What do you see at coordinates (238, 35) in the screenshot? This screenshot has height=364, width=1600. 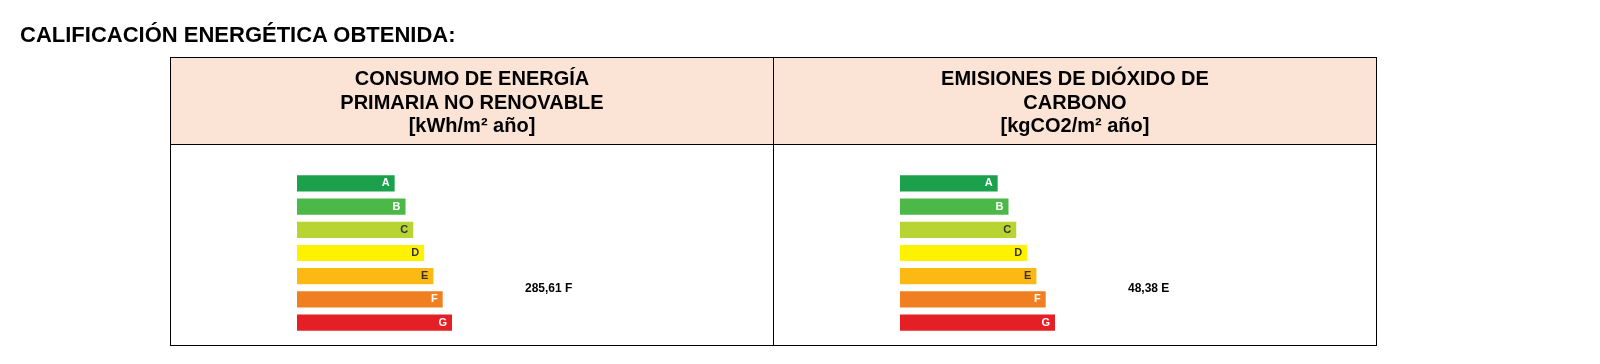 I see `text: CALIFICACIÓN ENERGÉTICA OBTENIDA:` at bounding box center [238, 35].